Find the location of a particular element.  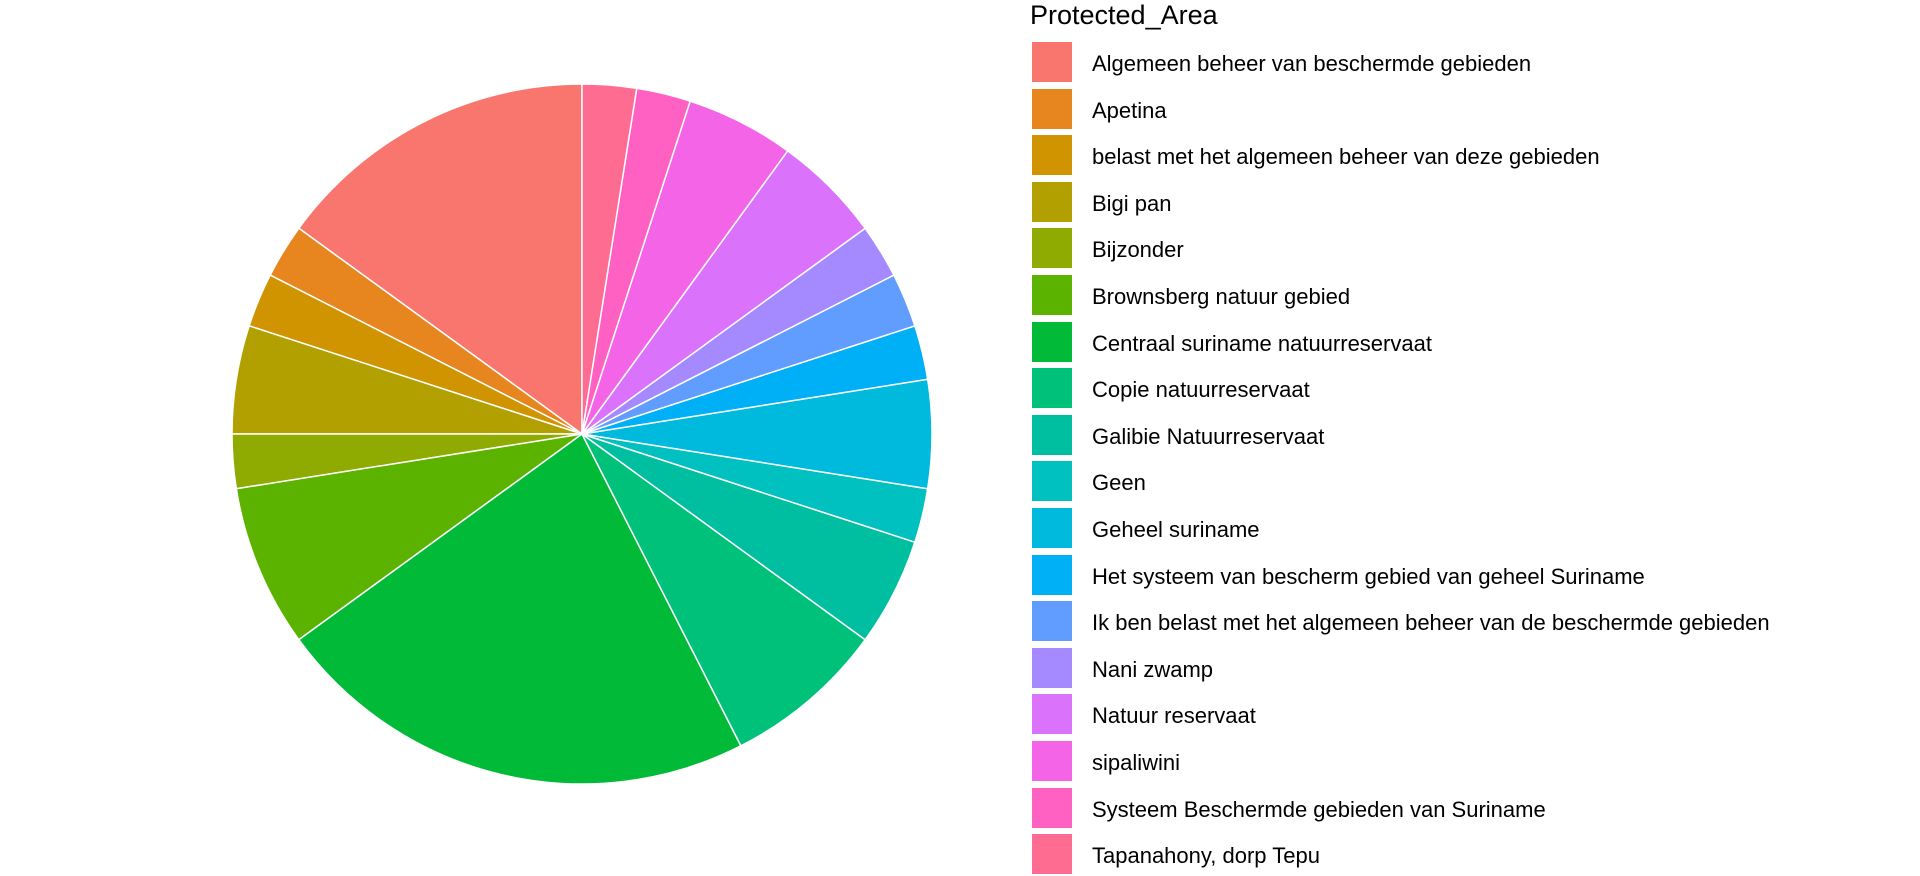

legend-label: Bigi pan is located at coordinates (1132, 203).